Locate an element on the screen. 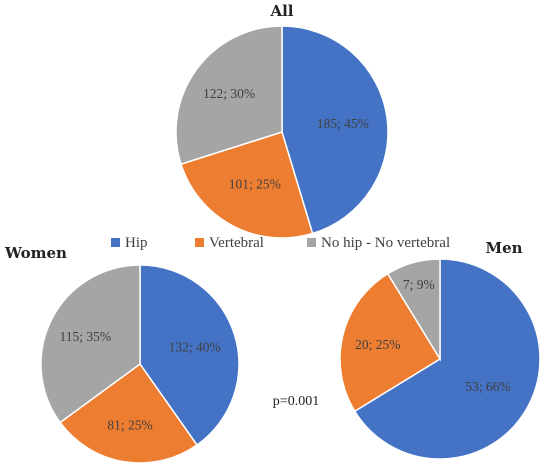  slice-label-women-no-hip-no-vertebral: 115; 35% is located at coordinates (85, 336).